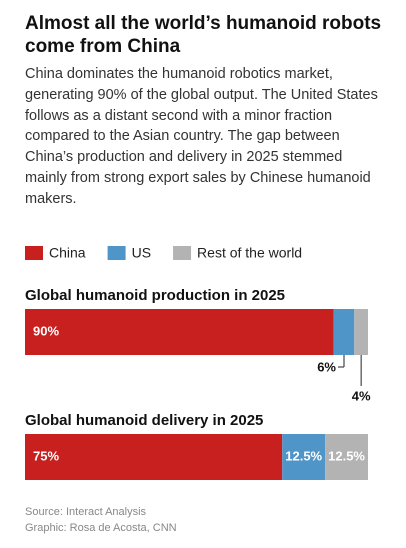 The width and height of the screenshot is (406, 548). Describe the element at coordinates (326, 366) in the screenshot. I see `value-label: 6%` at that location.